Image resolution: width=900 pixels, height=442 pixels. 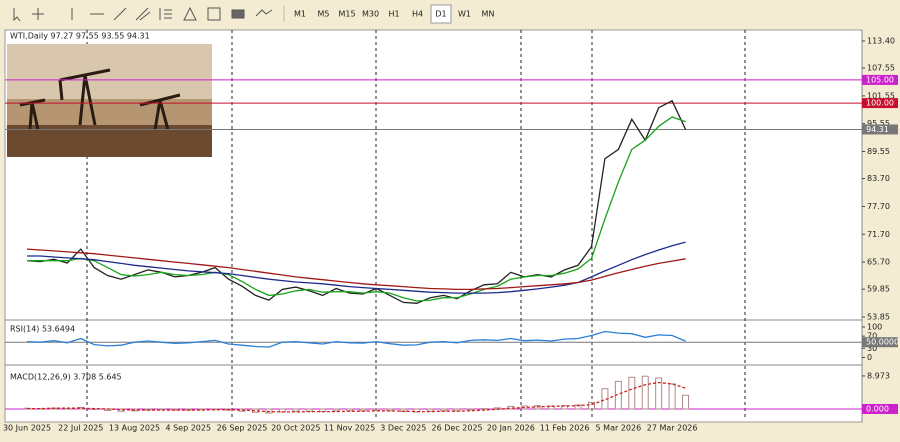 What do you see at coordinates (511, 428) in the screenshot?
I see `x-tick-label: 20 Jan 2026` at bounding box center [511, 428].